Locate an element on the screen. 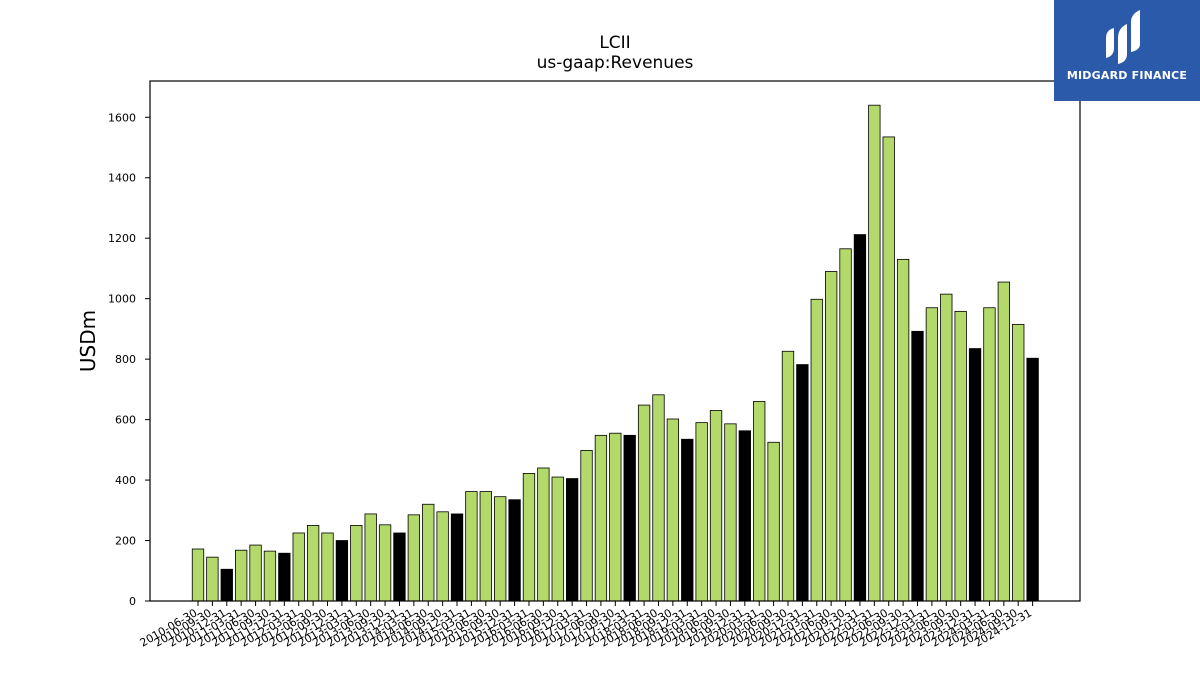  logo-text: MIDGARD FINANCE is located at coordinates (1127, 75).